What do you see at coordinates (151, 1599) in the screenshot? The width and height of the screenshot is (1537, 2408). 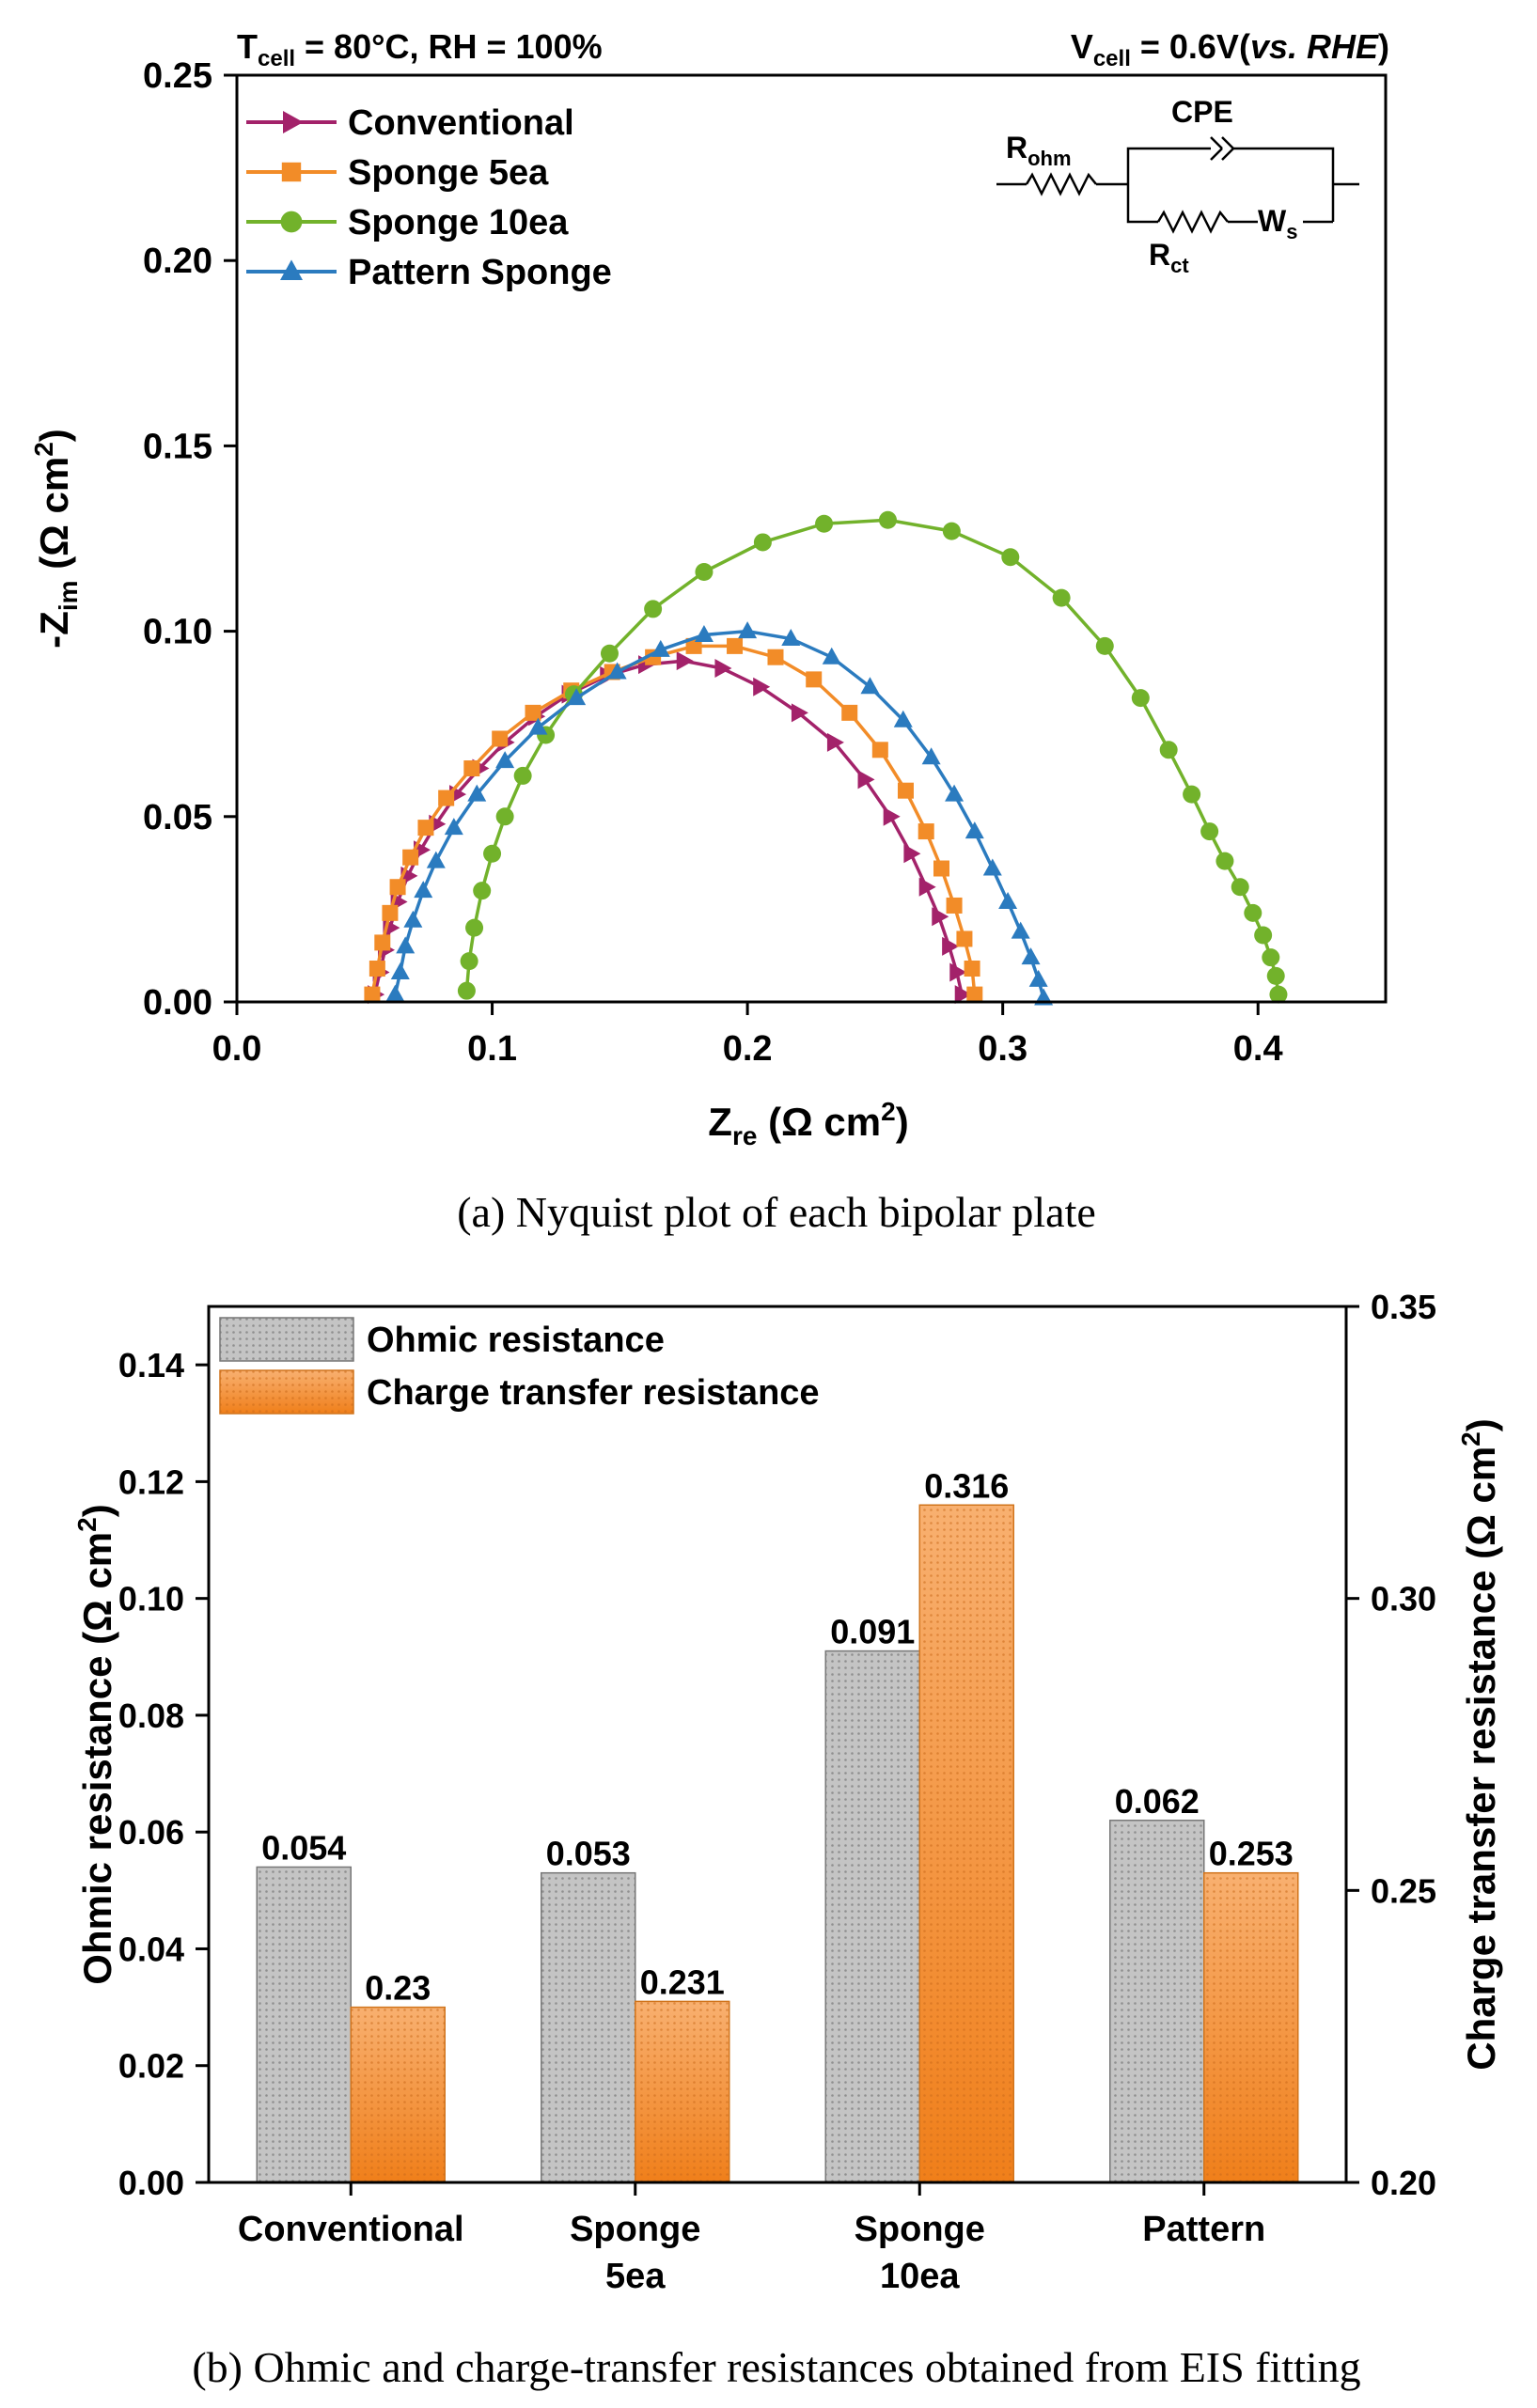 I see `left-y-tick-label: 0.10` at bounding box center [151, 1599].